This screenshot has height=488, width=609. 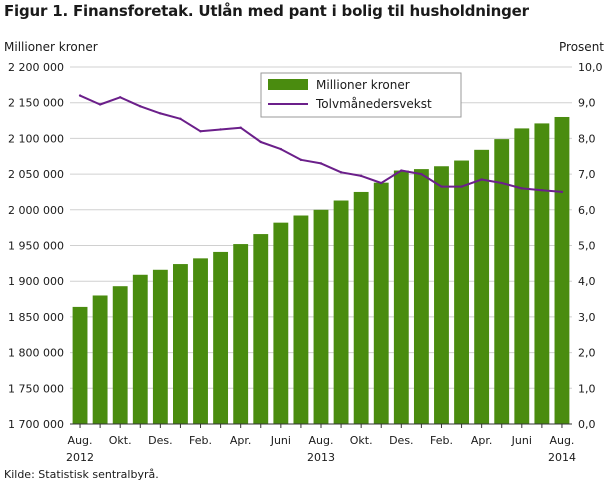 What do you see at coordinates (36, 424) in the screenshot?
I see `left-tick-label: 1 700 000` at bounding box center [36, 424].